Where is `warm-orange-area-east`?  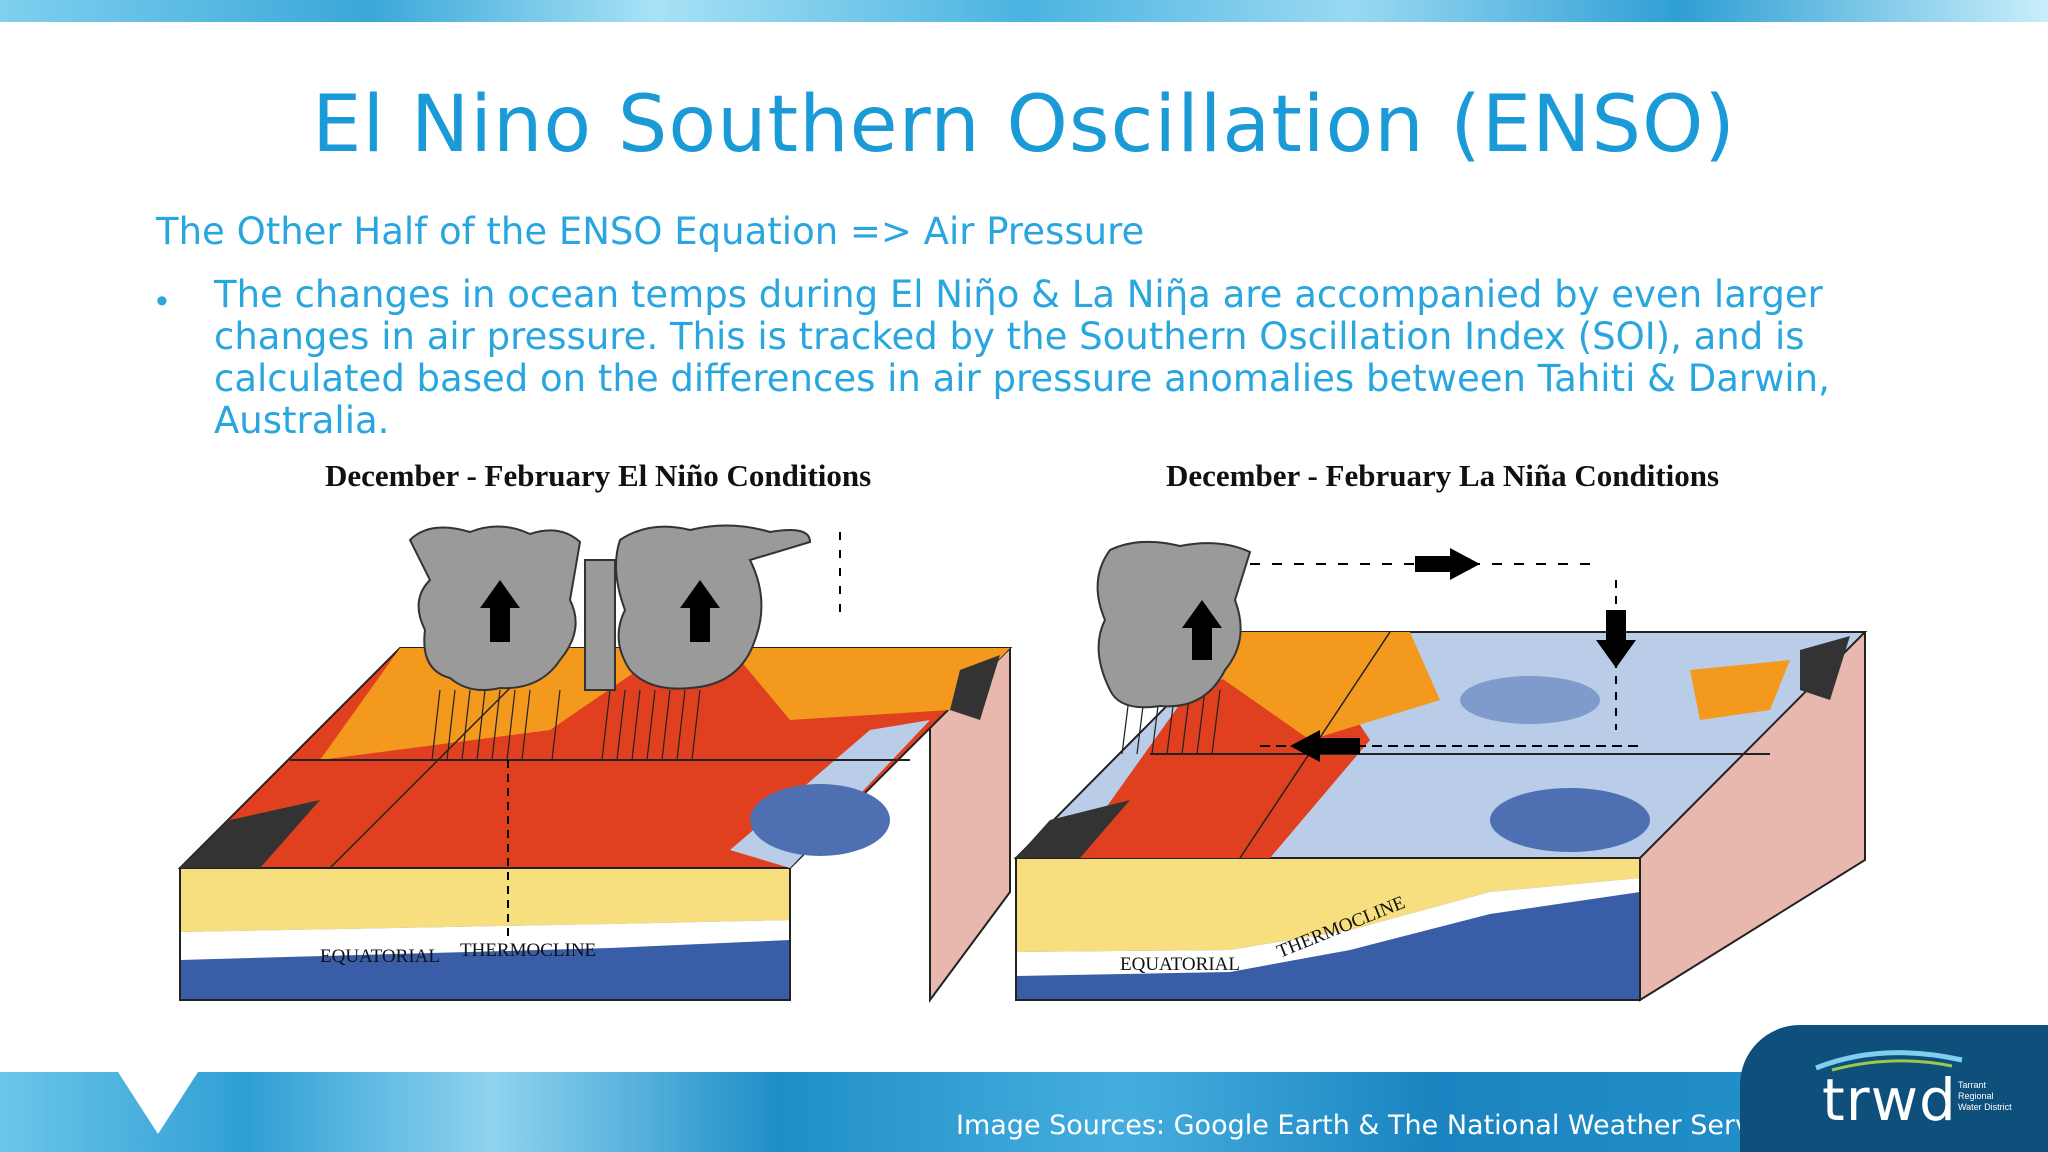 warm-orange-area-east is located at coordinates (870, 684).